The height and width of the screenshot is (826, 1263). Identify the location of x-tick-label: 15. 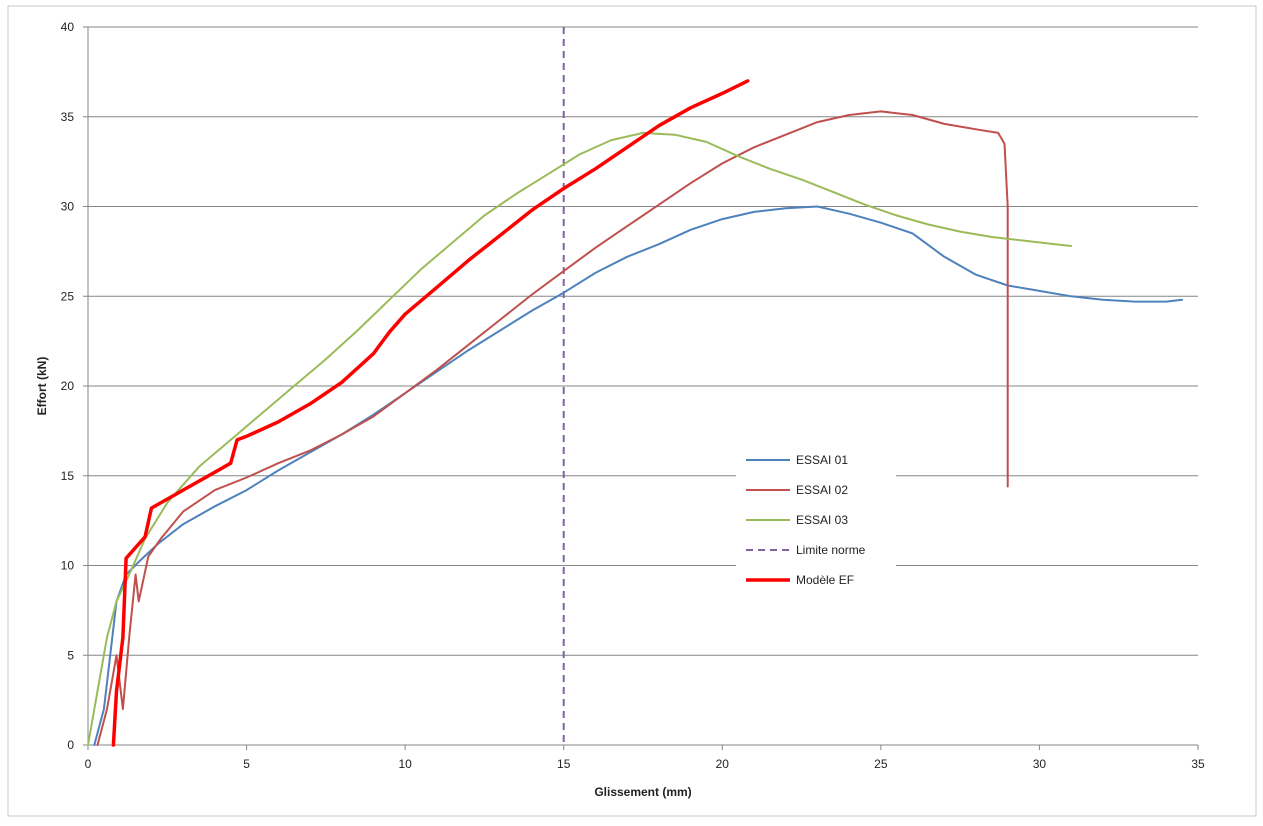
(564, 764).